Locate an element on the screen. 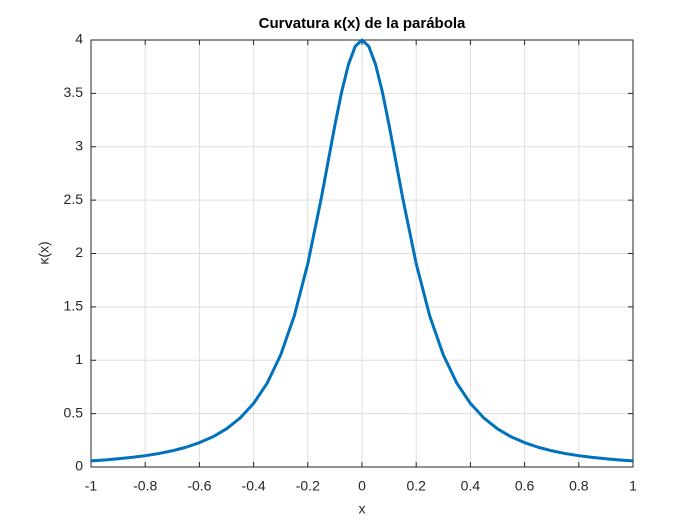 The width and height of the screenshot is (700, 525). x-tick-label: 1 is located at coordinates (633, 486).